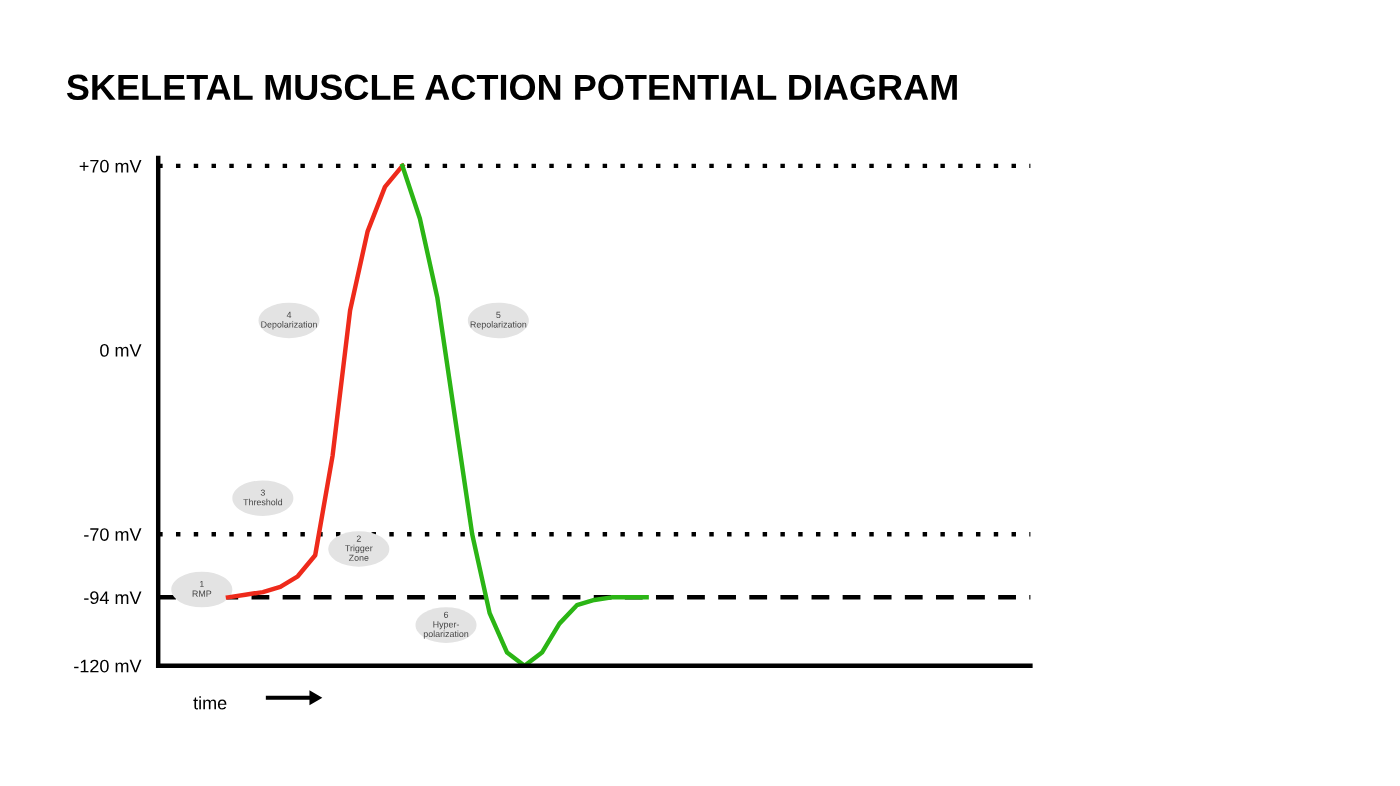 The height and width of the screenshot is (786, 1400). Describe the element at coordinates (110, 166) in the screenshot. I see `y-tick-label: +70 mV` at that location.